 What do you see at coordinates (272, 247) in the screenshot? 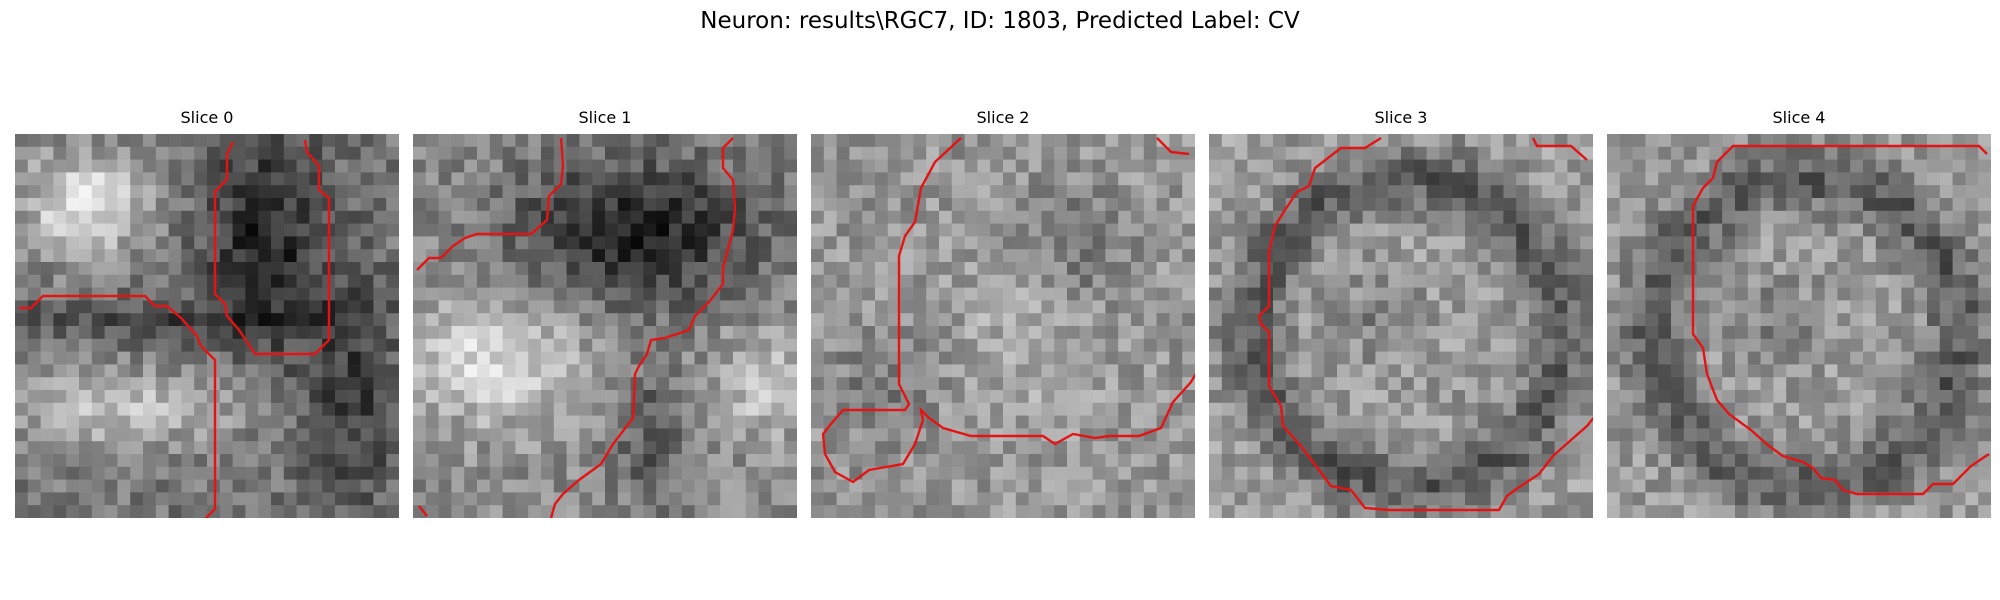
I see `contour-line-0b` at bounding box center [272, 247].